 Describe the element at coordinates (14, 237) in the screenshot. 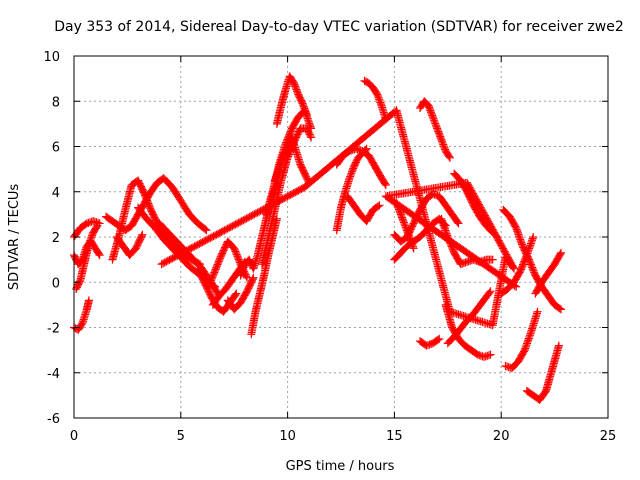

I see `y-axis-label: SDTVAR / TECUs` at that location.